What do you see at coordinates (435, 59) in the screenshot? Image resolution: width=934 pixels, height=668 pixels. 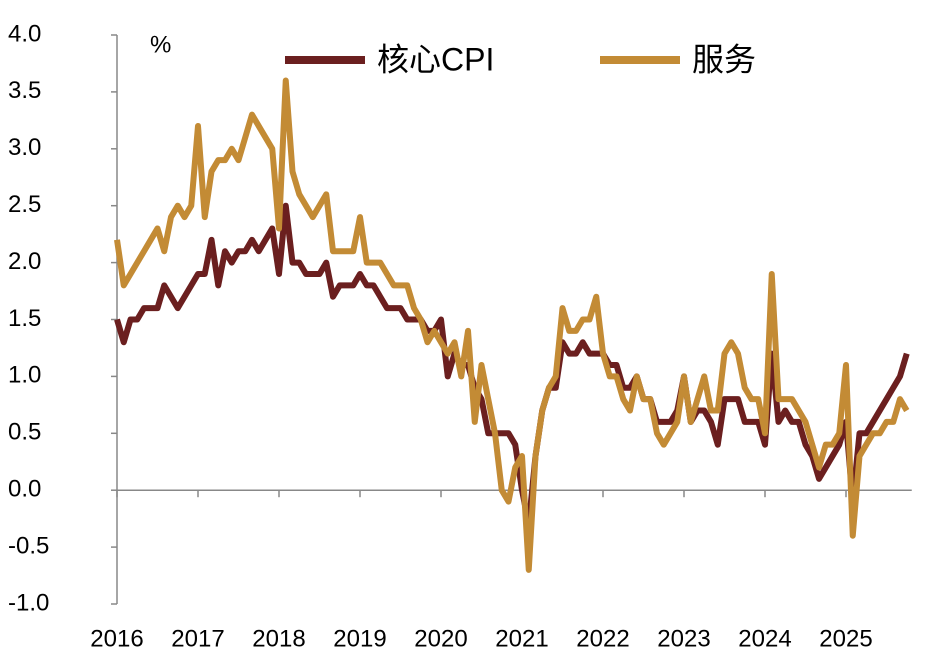 I see `legend-text: 核心CPI` at bounding box center [435, 59].